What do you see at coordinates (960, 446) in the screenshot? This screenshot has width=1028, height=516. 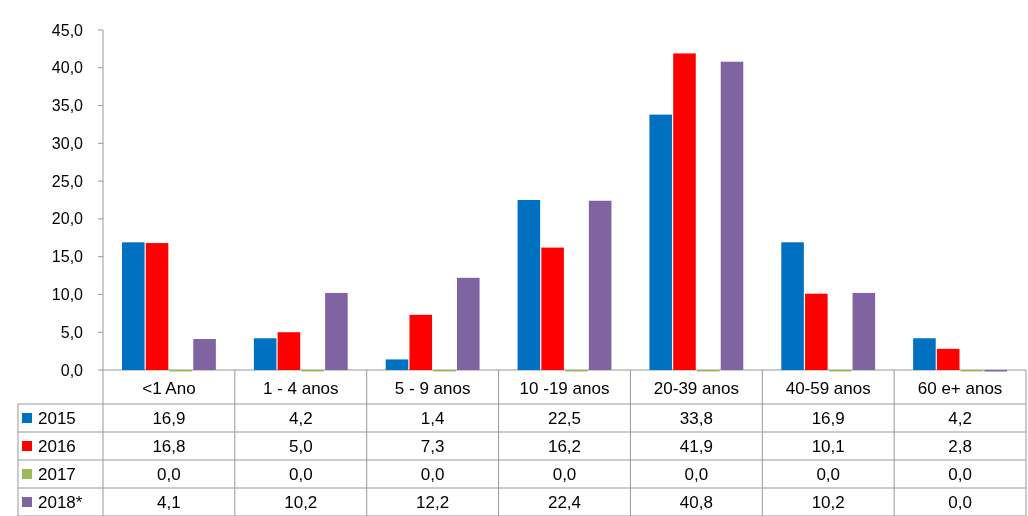 I see `data-label: 2,8` at bounding box center [960, 446].